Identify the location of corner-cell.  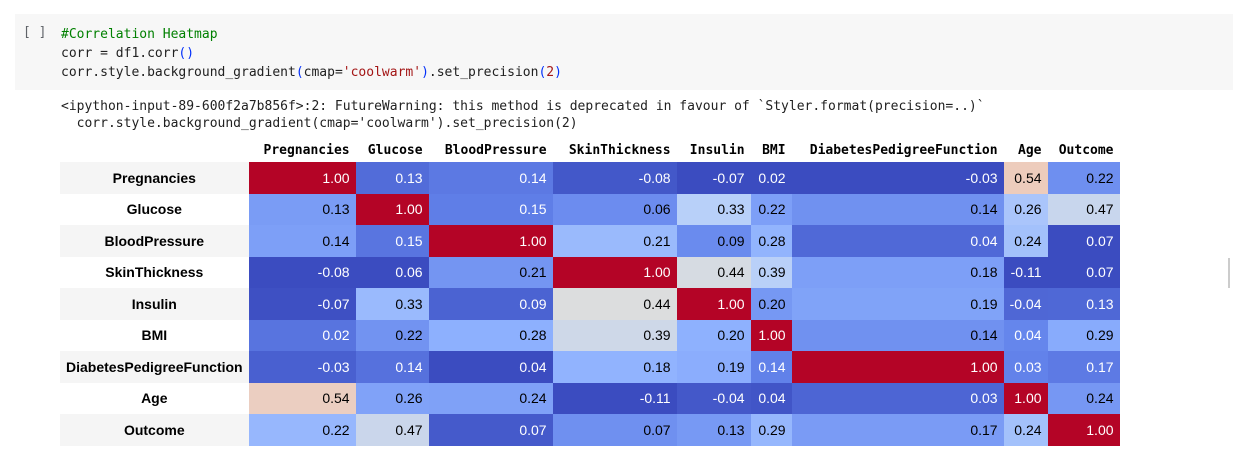
(154, 150).